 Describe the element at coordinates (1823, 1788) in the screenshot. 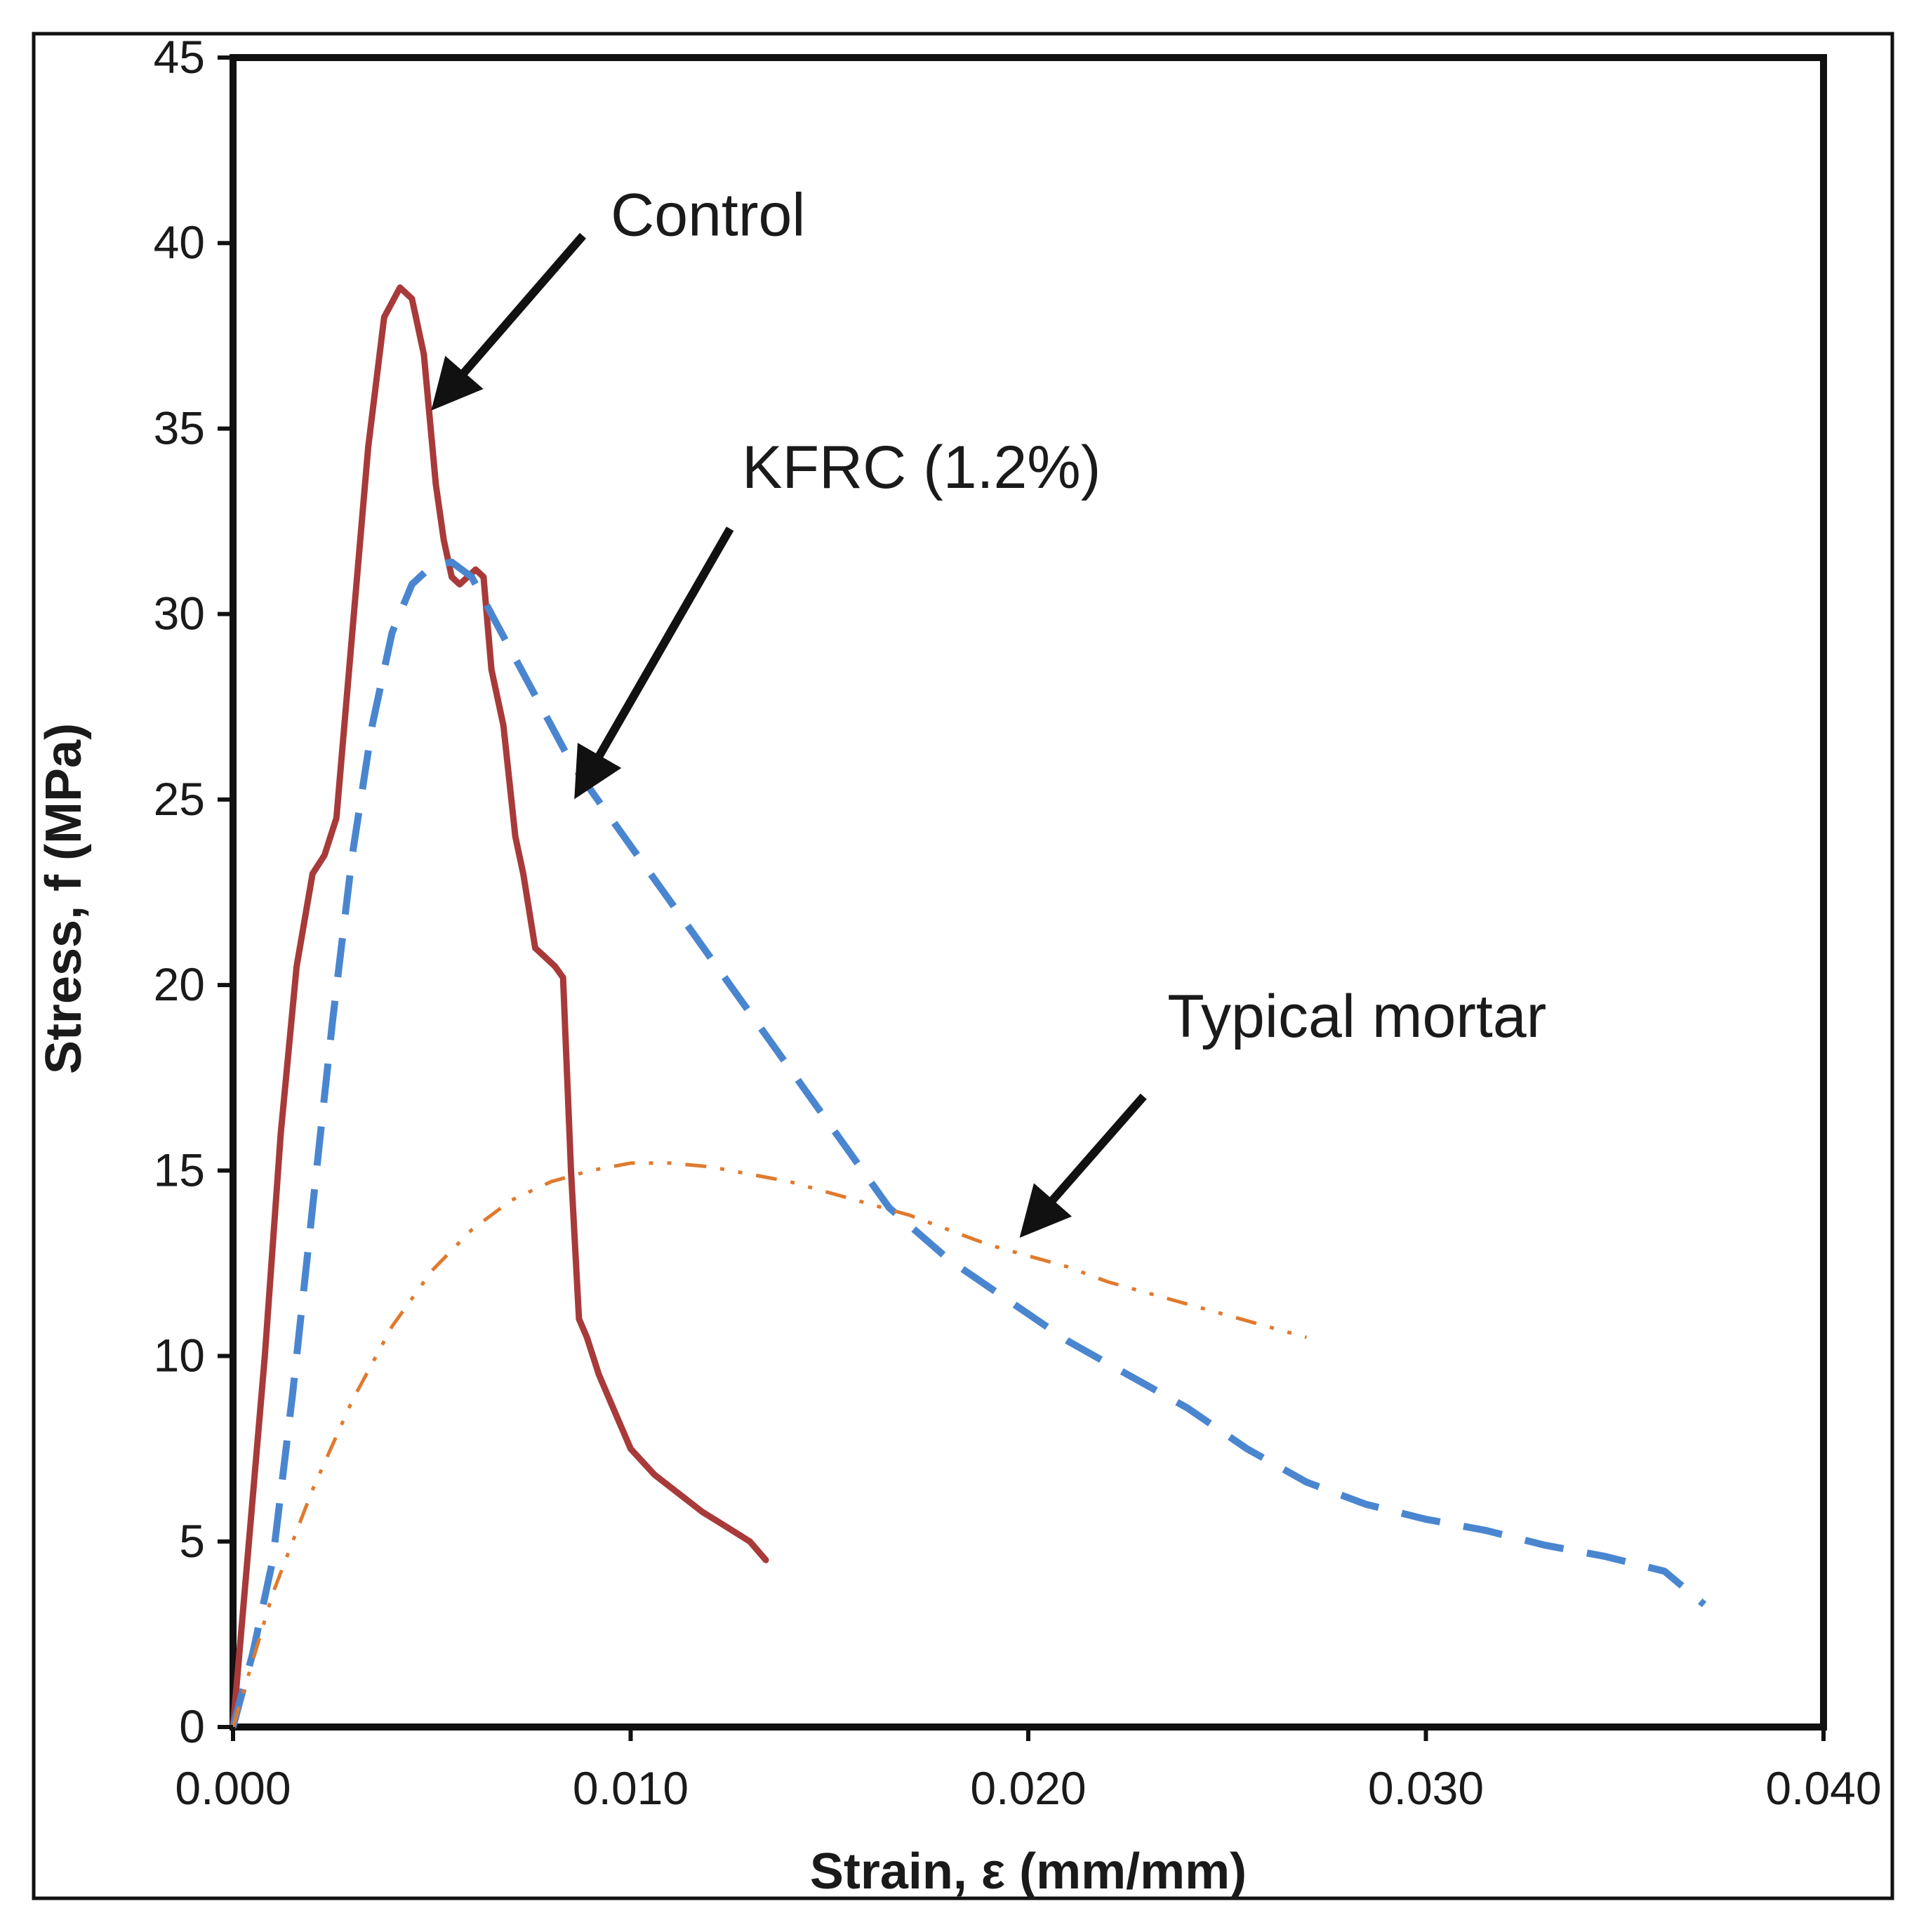

I see `x-tick-label: 0.040` at that location.